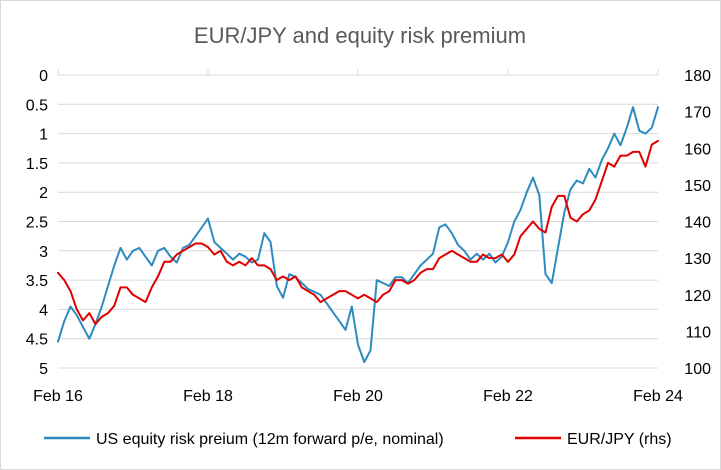 This screenshot has width=721, height=470. I want to click on left-tick-label: 0, so click(43, 76).